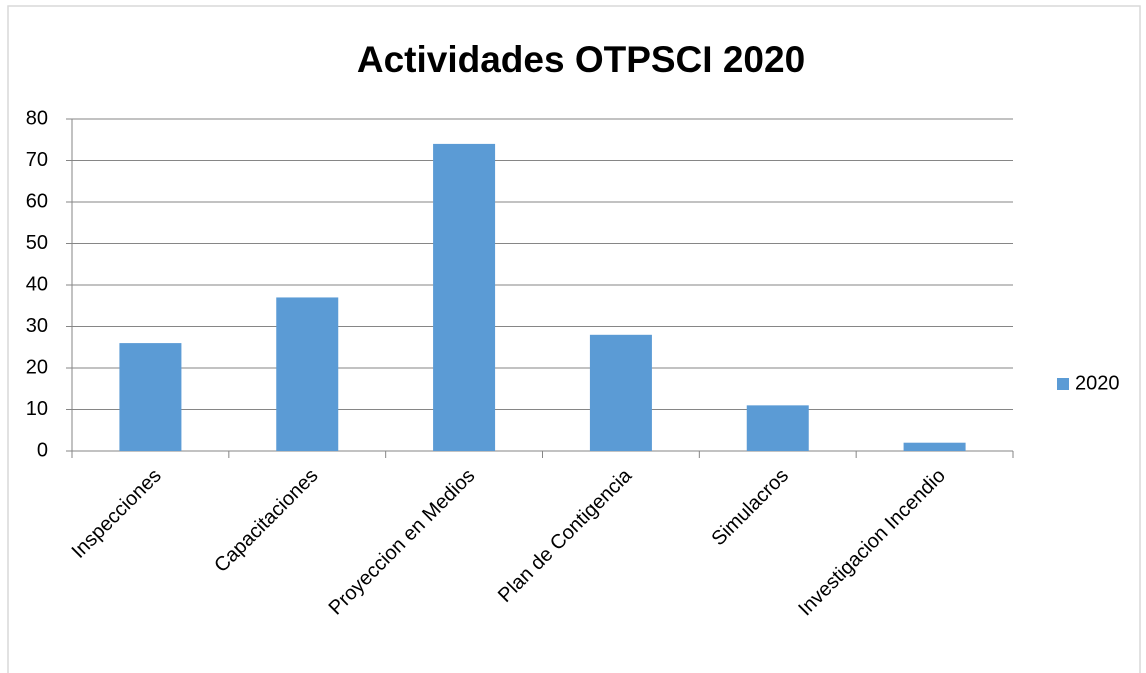 The height and width of the screenshot is (673, 1146). I want to click on y-tick-label: 80, so click(37, 118).